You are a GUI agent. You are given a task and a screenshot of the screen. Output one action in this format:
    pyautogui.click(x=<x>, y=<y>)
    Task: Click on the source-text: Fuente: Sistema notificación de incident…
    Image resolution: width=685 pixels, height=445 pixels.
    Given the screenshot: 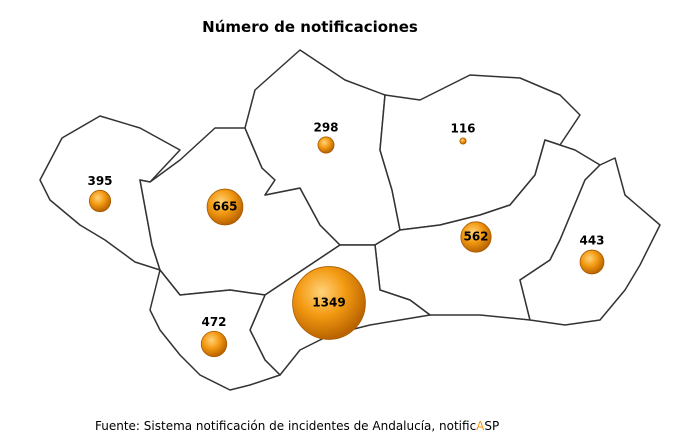 What is the action you would take?
    pyautogui.click(x=285, y=426)
    